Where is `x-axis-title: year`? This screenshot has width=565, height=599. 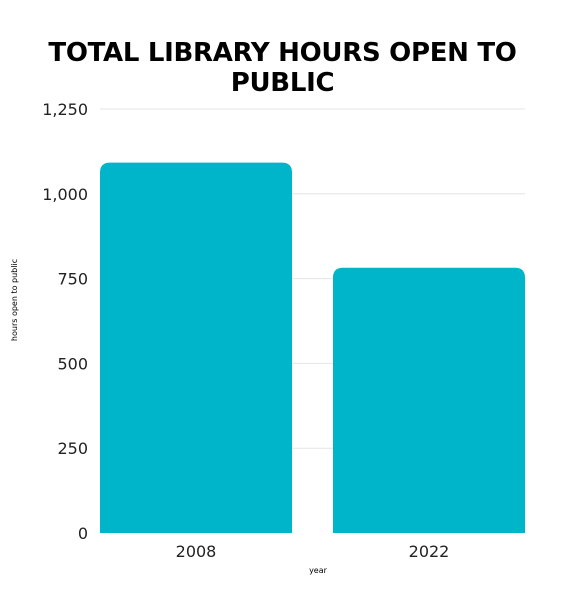
x-axis-title: year is located at coordinates (318, 570).